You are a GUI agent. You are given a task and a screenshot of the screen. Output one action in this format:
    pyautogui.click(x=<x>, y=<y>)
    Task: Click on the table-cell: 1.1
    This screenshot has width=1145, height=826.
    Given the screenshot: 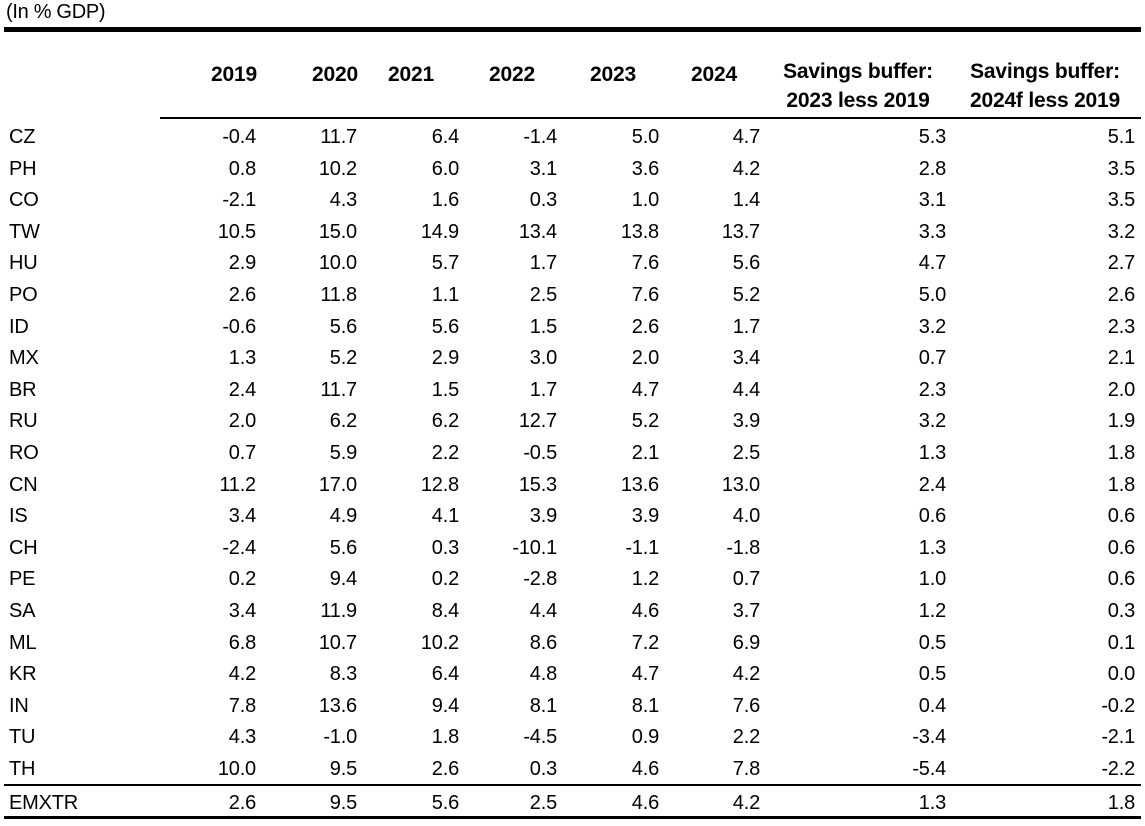 What is the action you would take?
    pyautogui.click(x=445, y=295)
    